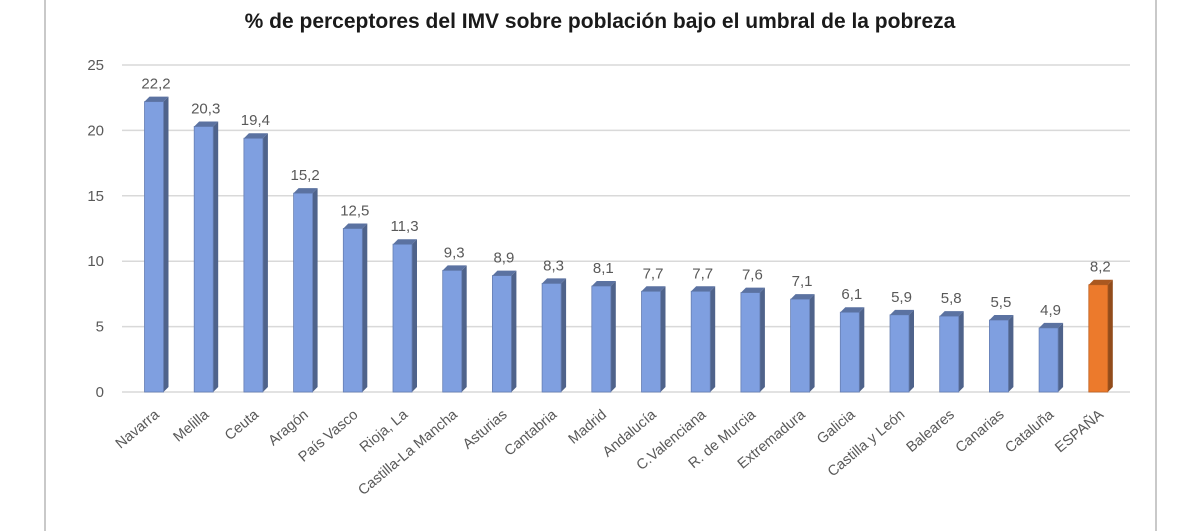 Image resolution: width=1200 pixels, height=531 pixels. Describe the element at coordinates (95, 65) in the screenshot. I see `y-tick-label: 25` at that location.